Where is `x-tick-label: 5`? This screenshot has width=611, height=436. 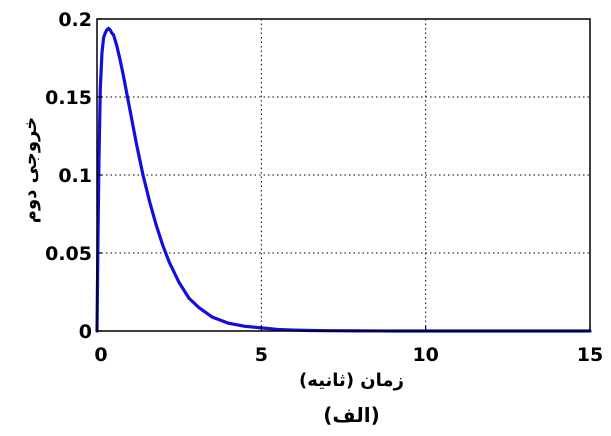 x-tick-label: 5 is located at coordinates (261, 355).